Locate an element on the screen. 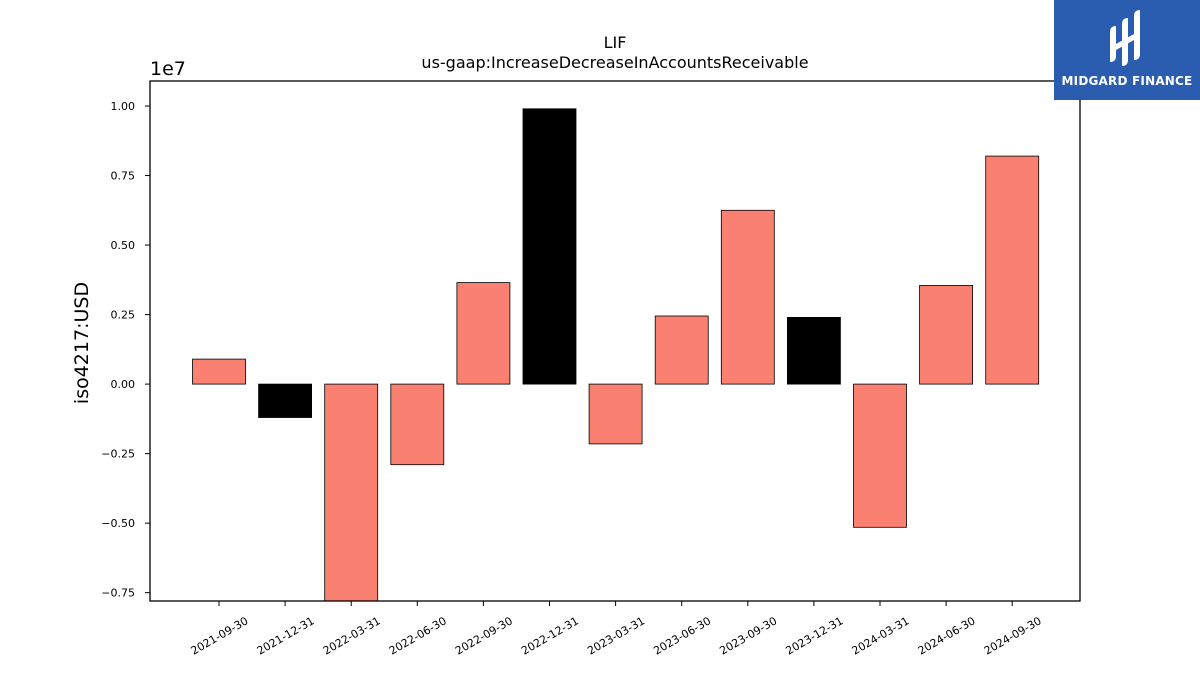 Image resolution: width=1200 pixels, height=675 pixels. y-axis-label: iso4217:USD is located at coordinates (82, 343).